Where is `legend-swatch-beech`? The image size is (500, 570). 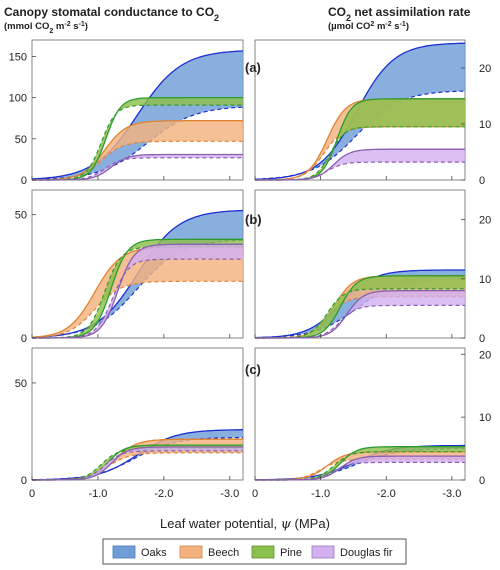 legend-swatch-beech is located at coordinates (191, 552).